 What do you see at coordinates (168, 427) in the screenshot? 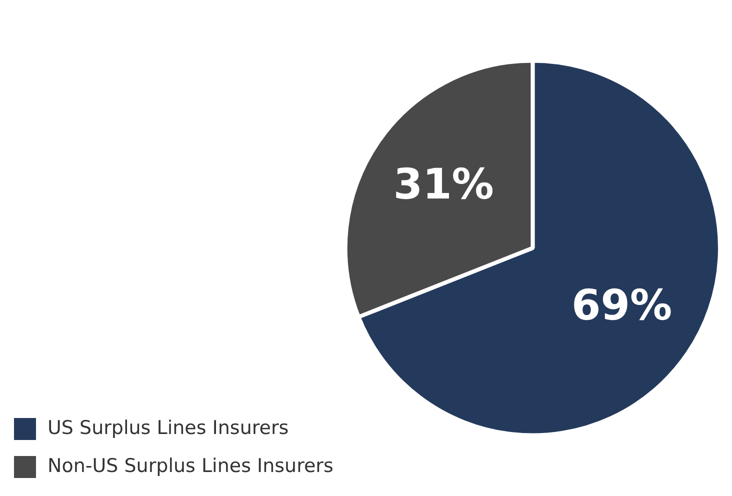
I see `legend-label: US Surplus Lines Insurers` at bounding box center [168, 427].